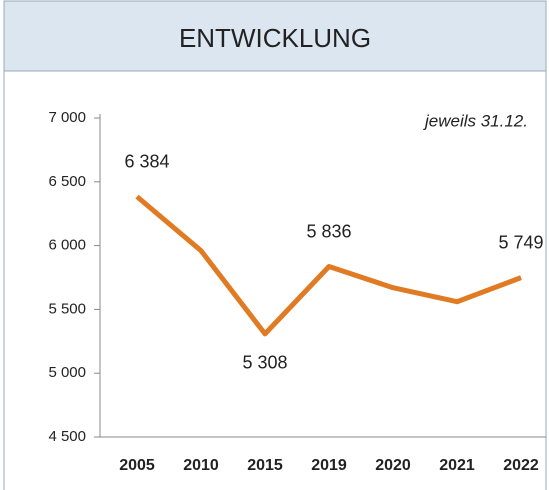 The image size is (549, 490). Describe the element at coordinates (329, 465) in the screenshot. I see `x-tick-label: 2019` at that location.